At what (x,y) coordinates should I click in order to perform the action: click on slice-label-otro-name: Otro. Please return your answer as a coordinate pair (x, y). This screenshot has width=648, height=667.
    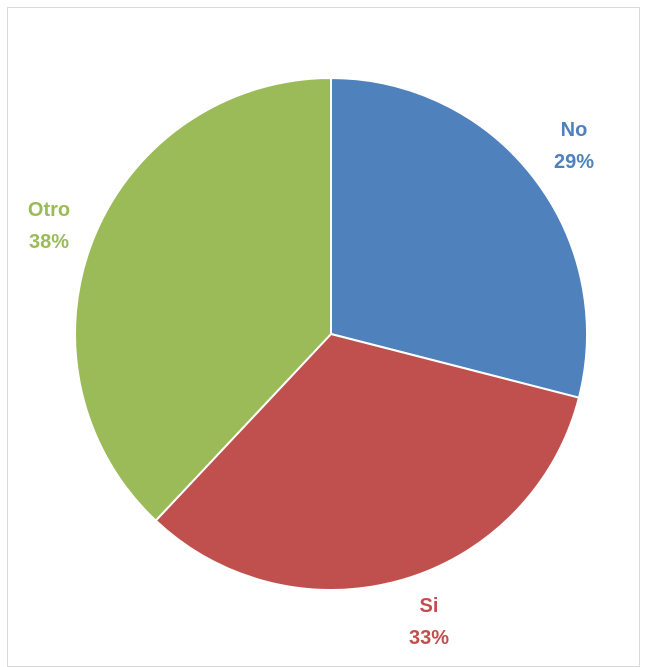
    Looking at the image, I should click on (49, 210).